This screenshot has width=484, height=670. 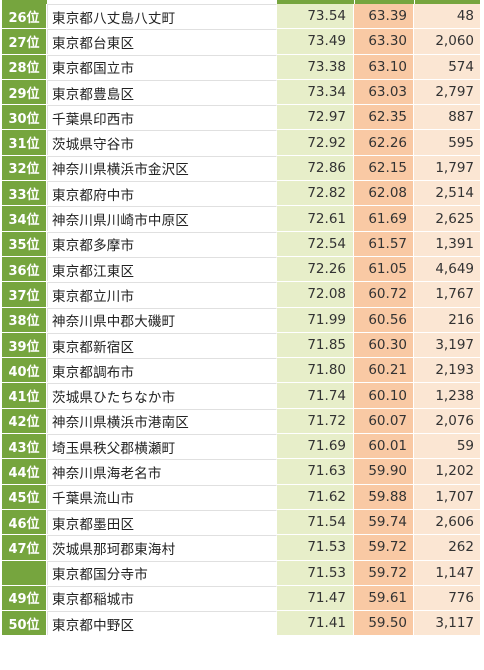 What do you see at coordinates (315, 243) in the screenshot?
I see `value1-cell: 72.54` at bounding box center [315, 243].